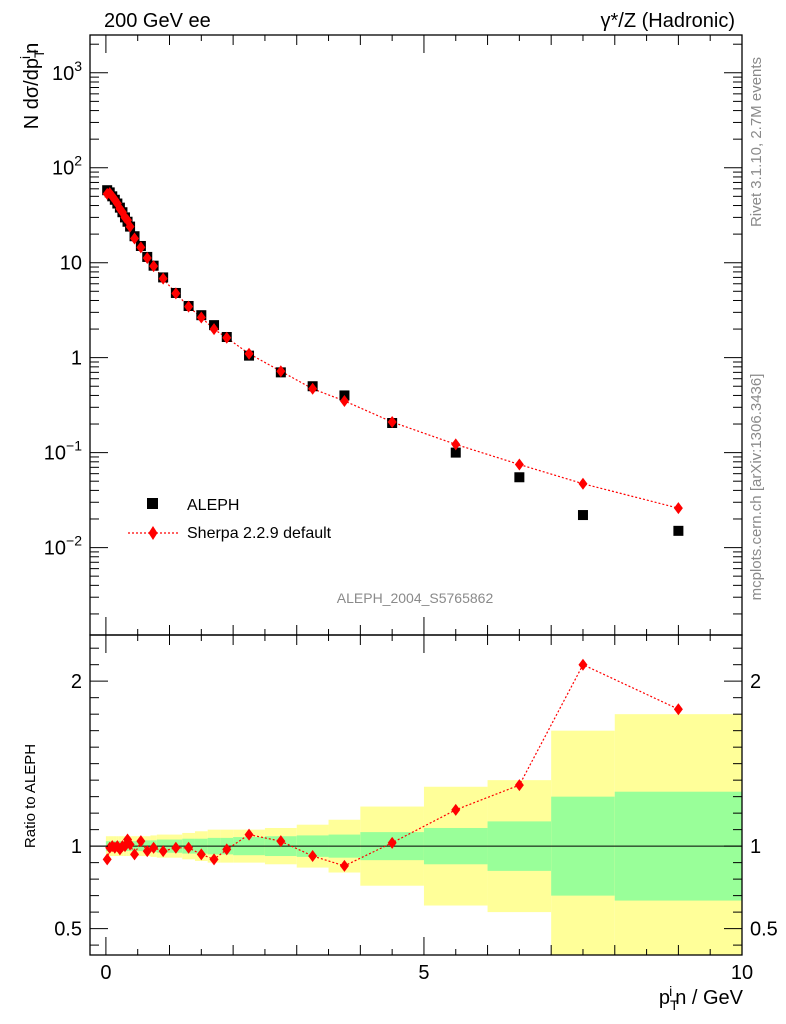  I want to click on x-axis-label: pTi n / GeV, so click(701, 998).